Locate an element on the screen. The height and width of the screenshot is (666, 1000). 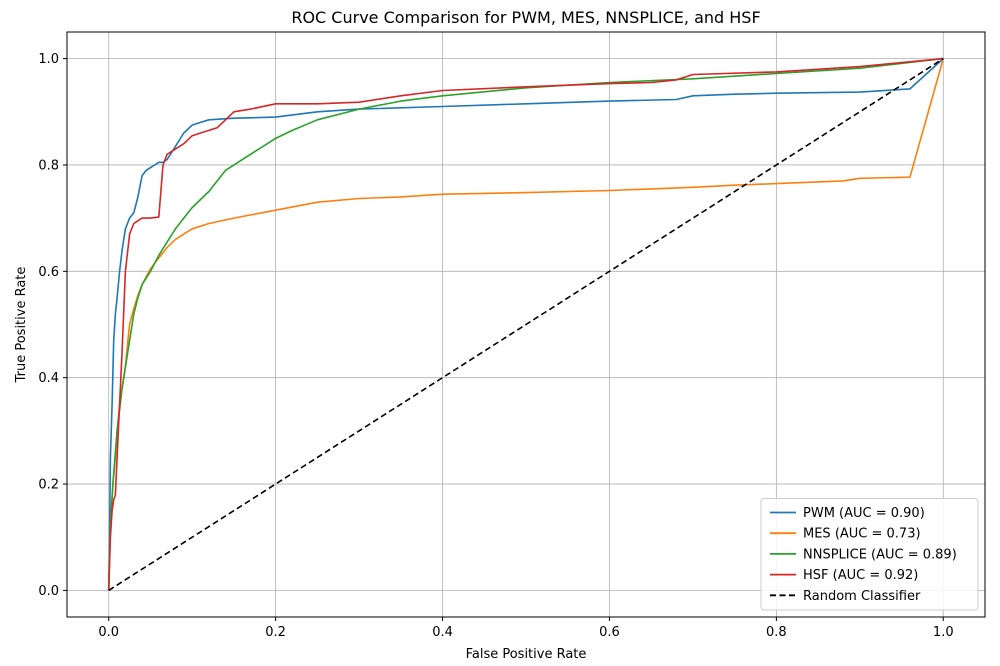
y-tick-label: 0.4 is located at coordinates (48, 378).